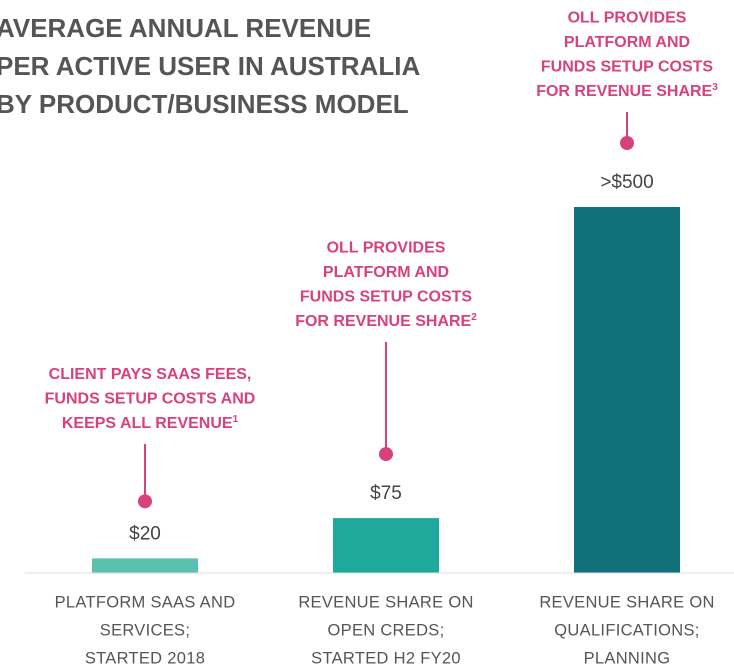 The height and width of the screenshot is (665, 734). What do you see at coordinates (627, 657) in the screenshot?
I see `x-tick-label: PLANNING` at bounding box center [627, 657].